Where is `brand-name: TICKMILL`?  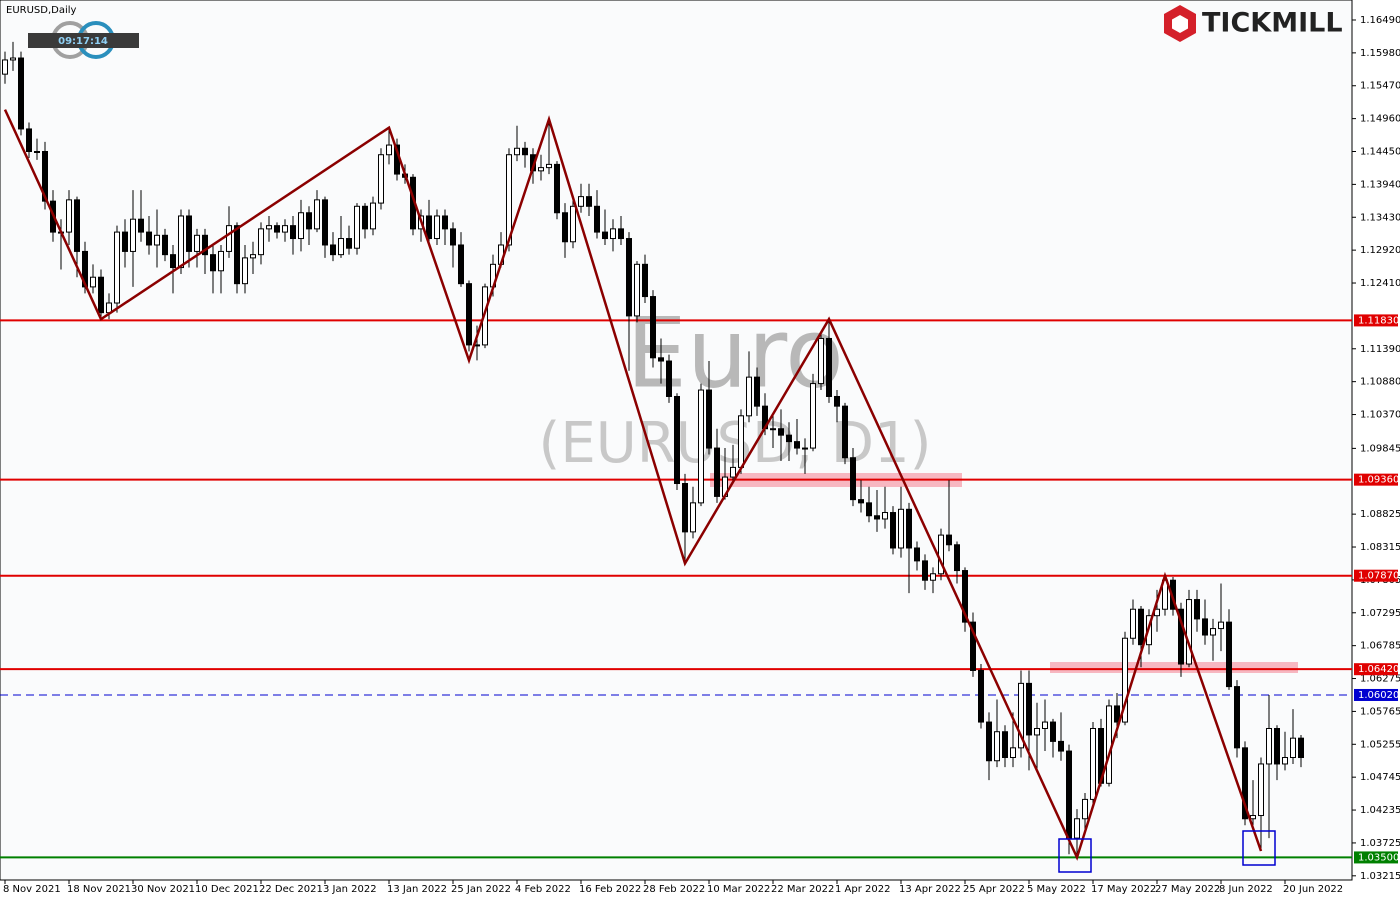 brand-name: TICKMILL is located at coordinates (1272, 23).